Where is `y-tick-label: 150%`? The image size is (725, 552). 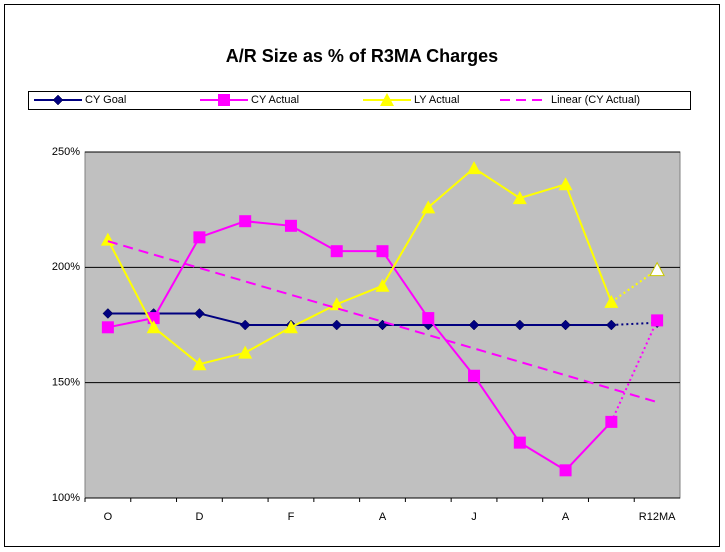
y-tick-label: 150% is located at coordinates (66, 383).